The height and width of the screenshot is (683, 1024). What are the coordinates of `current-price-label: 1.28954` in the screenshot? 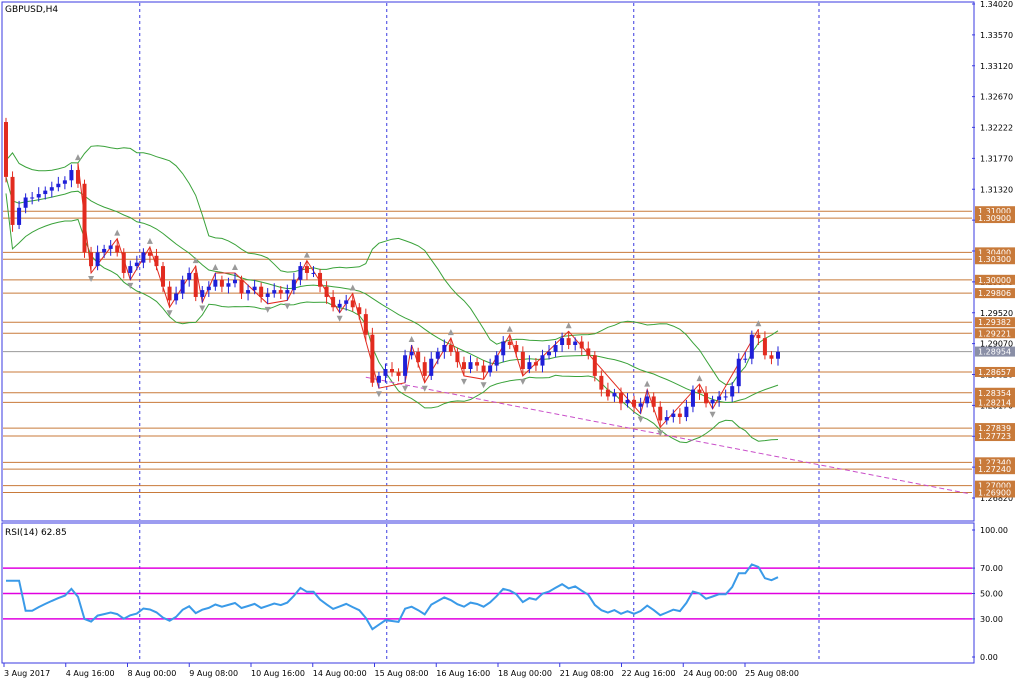 It's located at (994, 352).